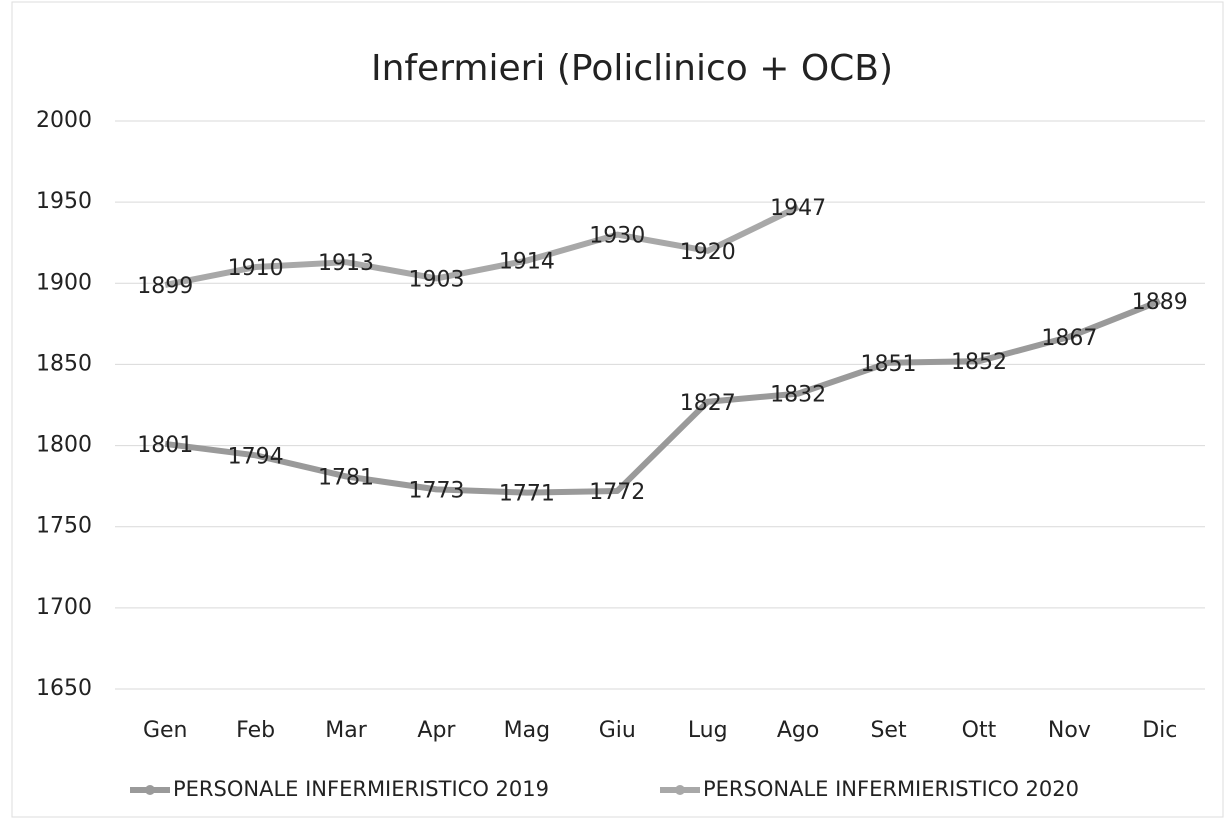 This screenshot has width=1225, height=823. I want to click on y-tick-label: 1750, so click(64, 526).